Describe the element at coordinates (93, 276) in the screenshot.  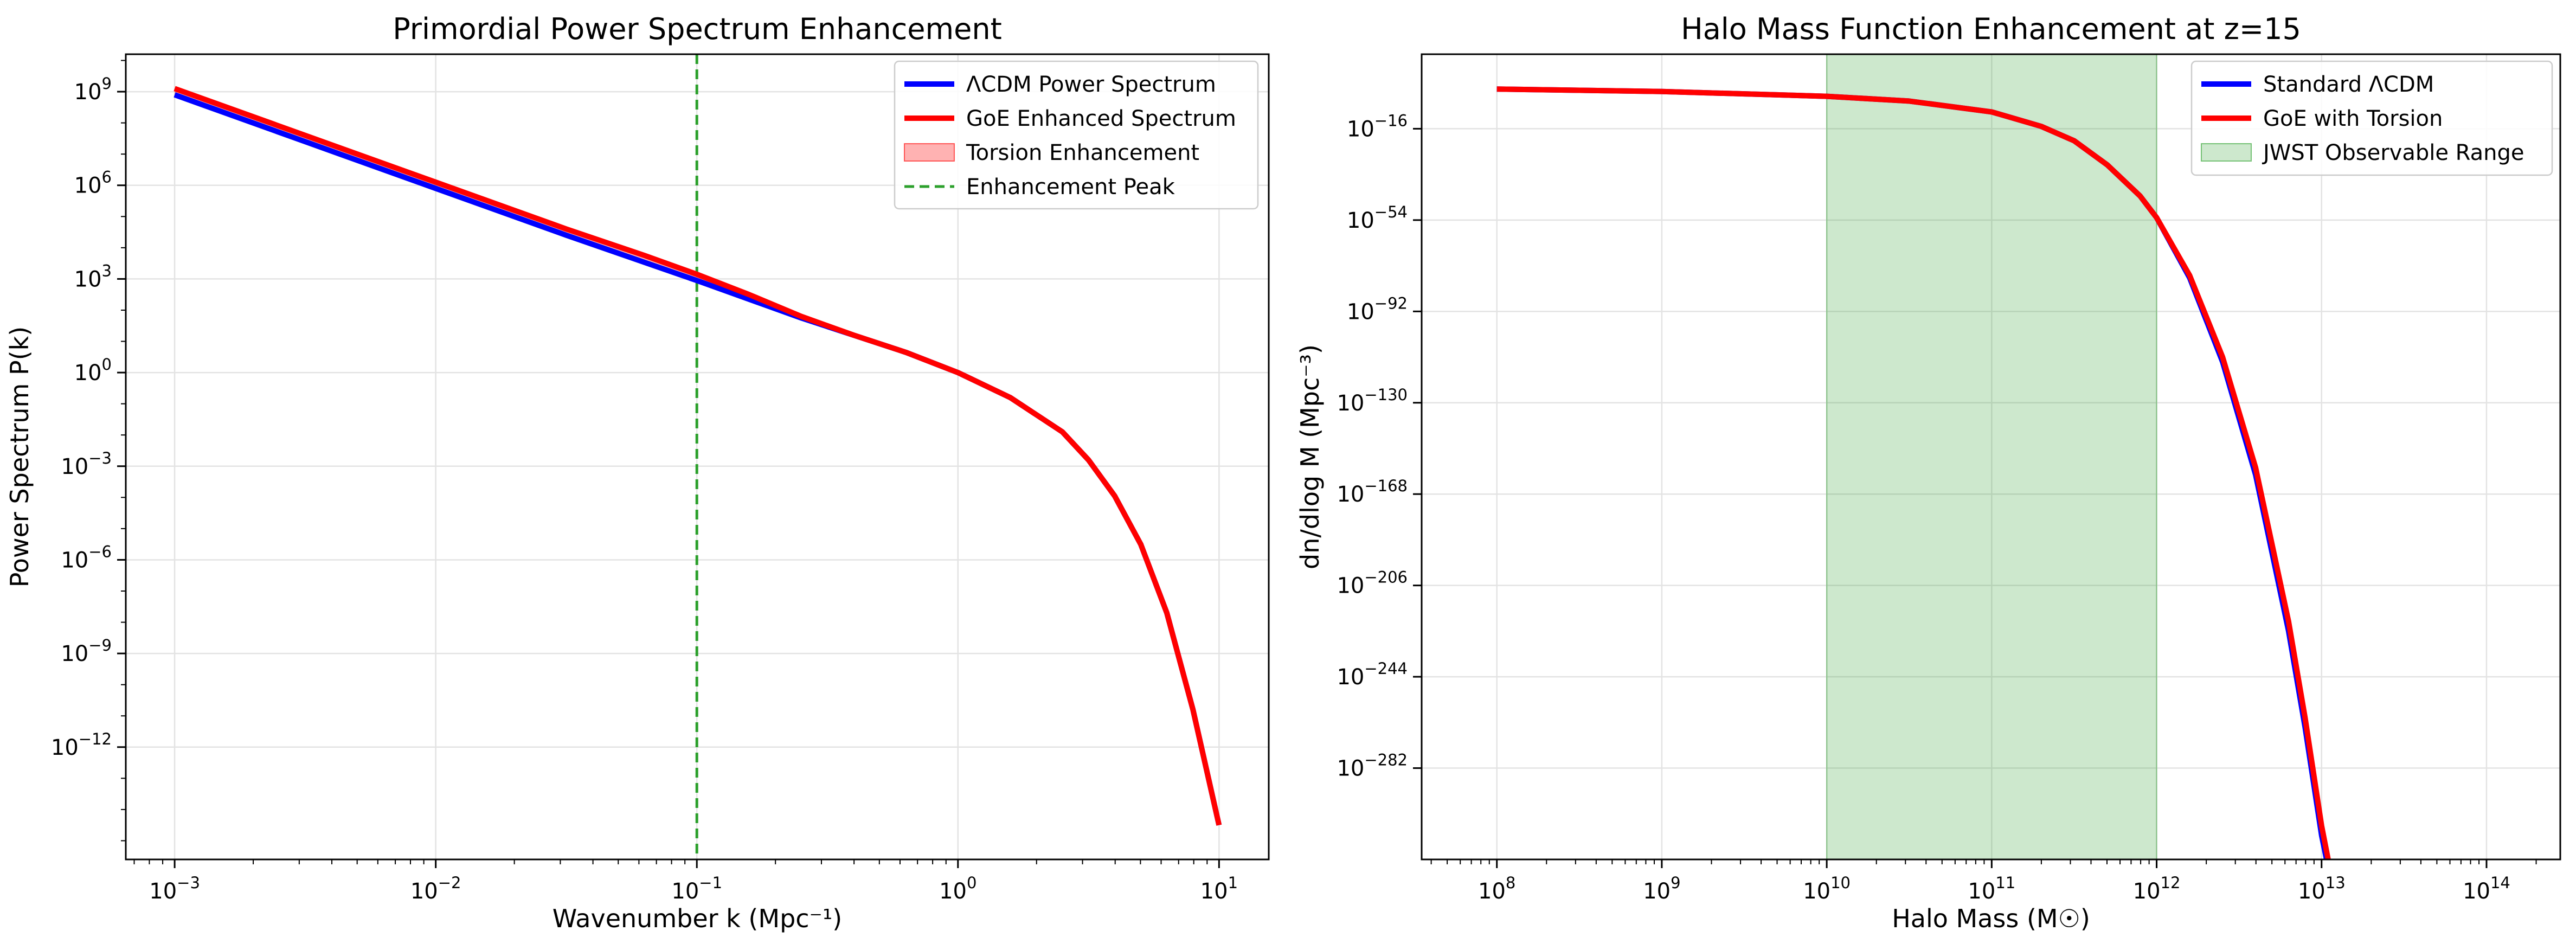
I see `y-tick-label: 10³` at that location.